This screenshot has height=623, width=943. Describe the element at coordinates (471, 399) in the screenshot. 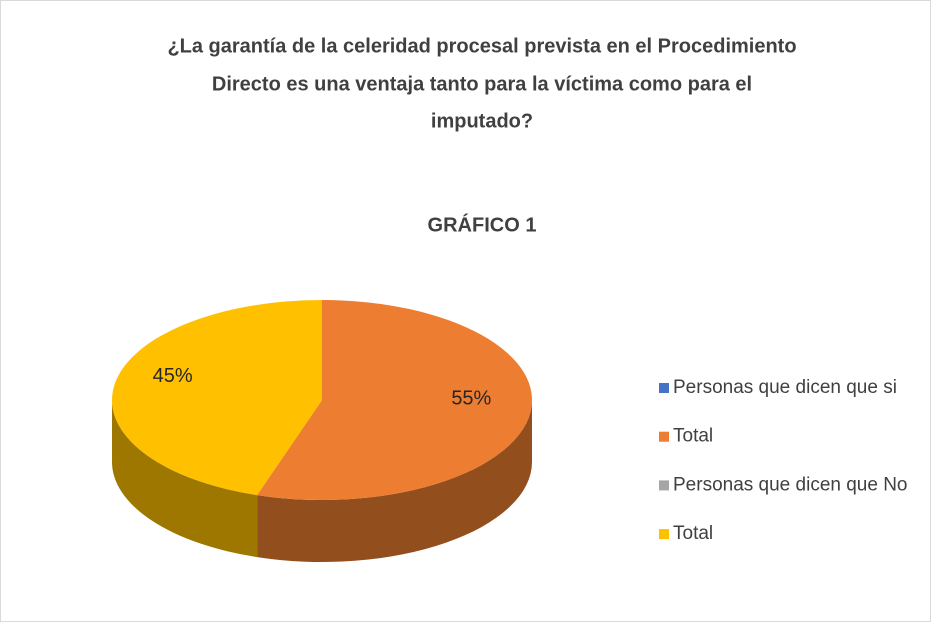

I see `data-label: 55%` at that location.